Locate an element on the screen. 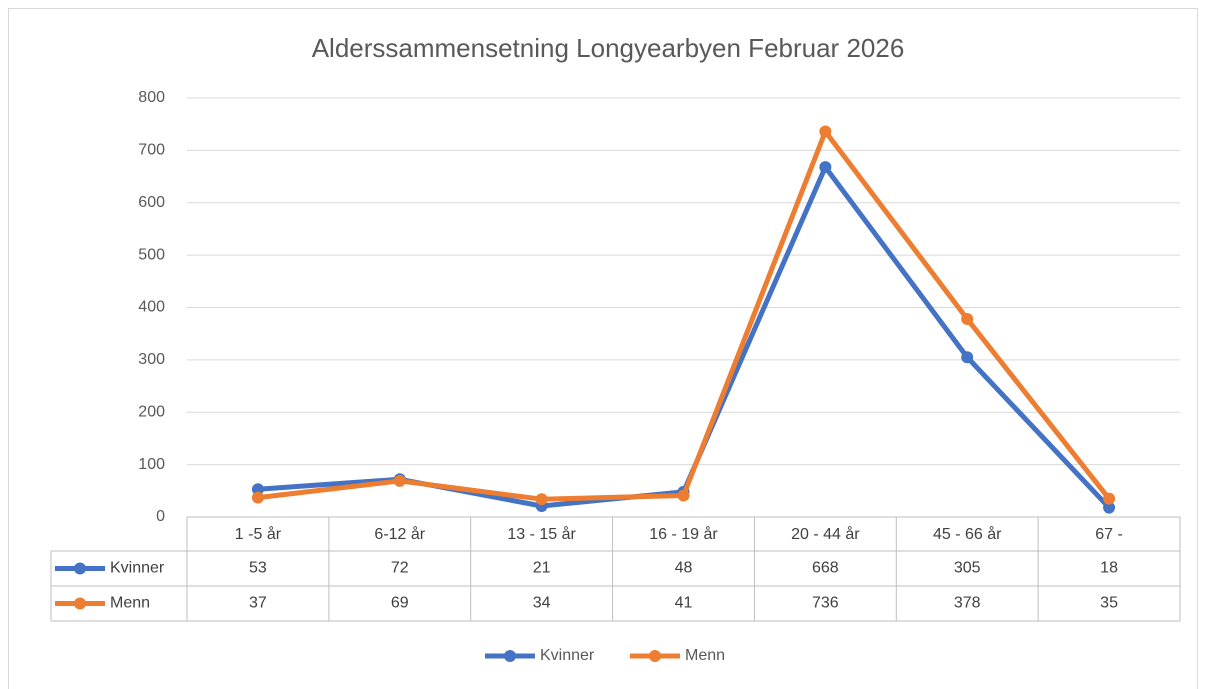 This screenshot has width=1206, height=689. legend-label: Menn is located at coordinates (705, 655).